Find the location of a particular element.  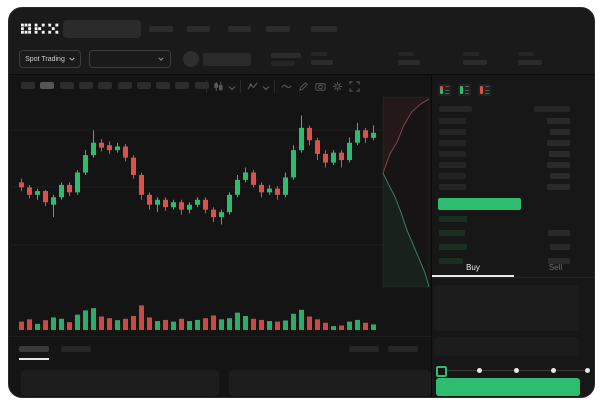

search-input is located at coordinates (102, 29).